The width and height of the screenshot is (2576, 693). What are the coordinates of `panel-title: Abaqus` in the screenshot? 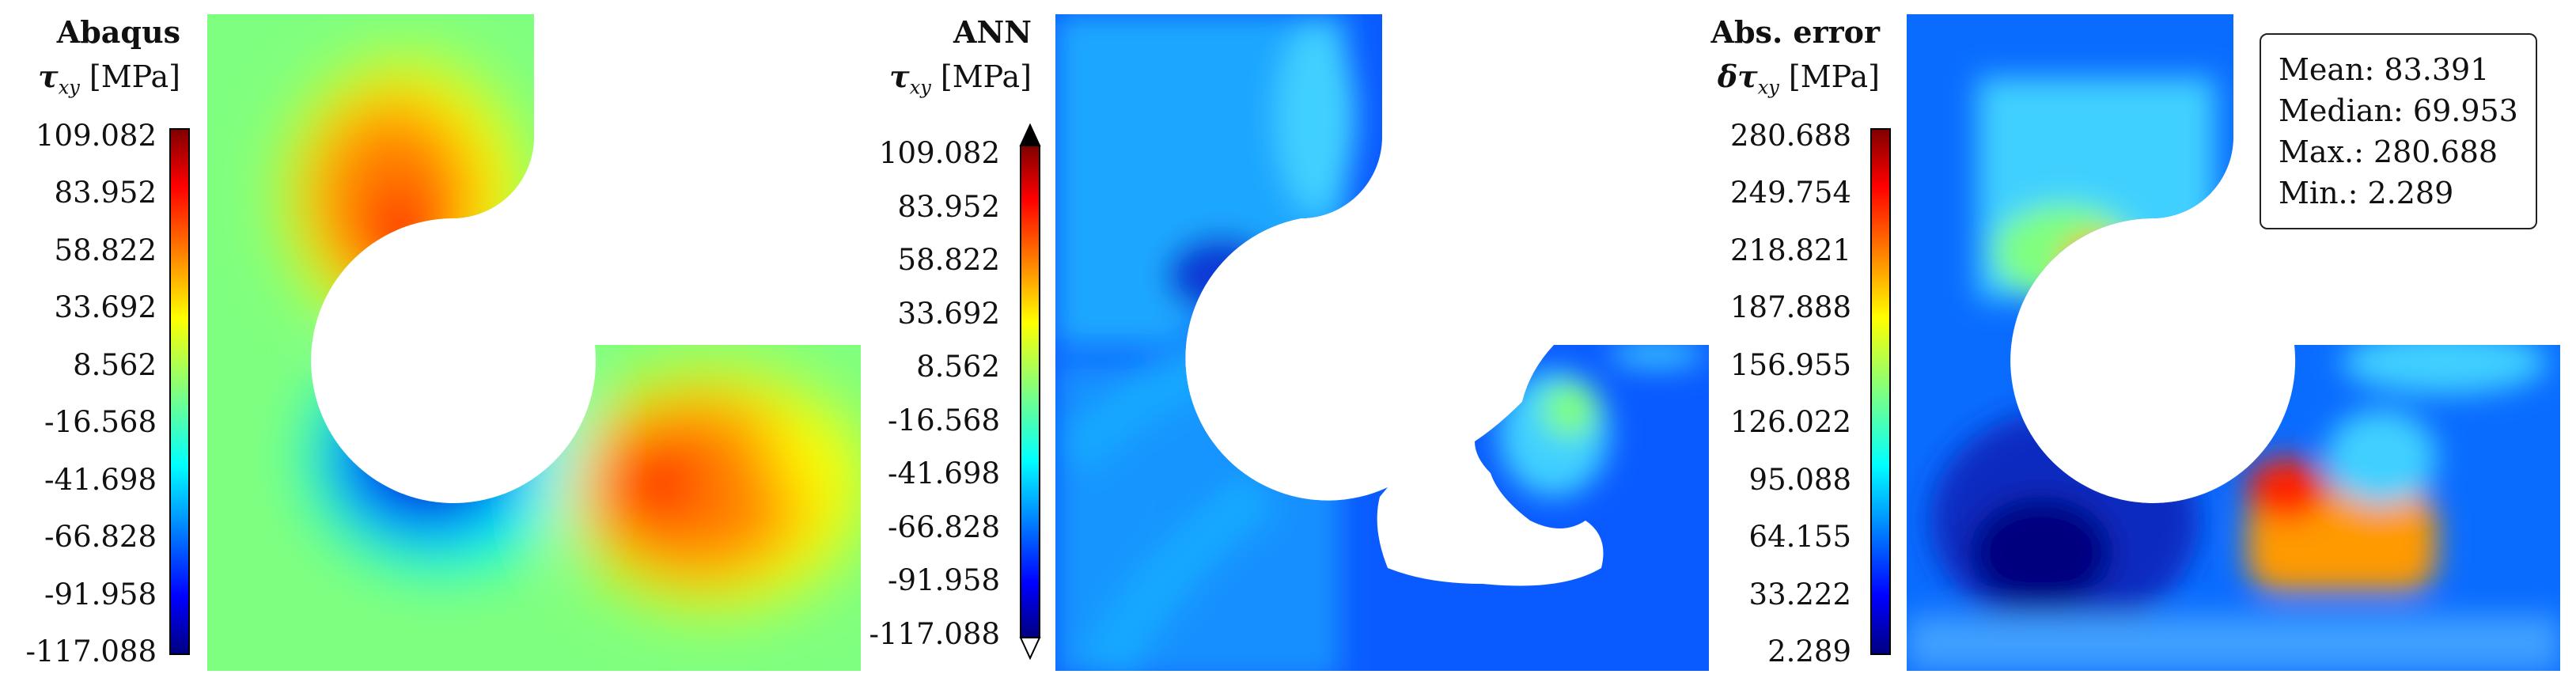 It's located at (118, 32).